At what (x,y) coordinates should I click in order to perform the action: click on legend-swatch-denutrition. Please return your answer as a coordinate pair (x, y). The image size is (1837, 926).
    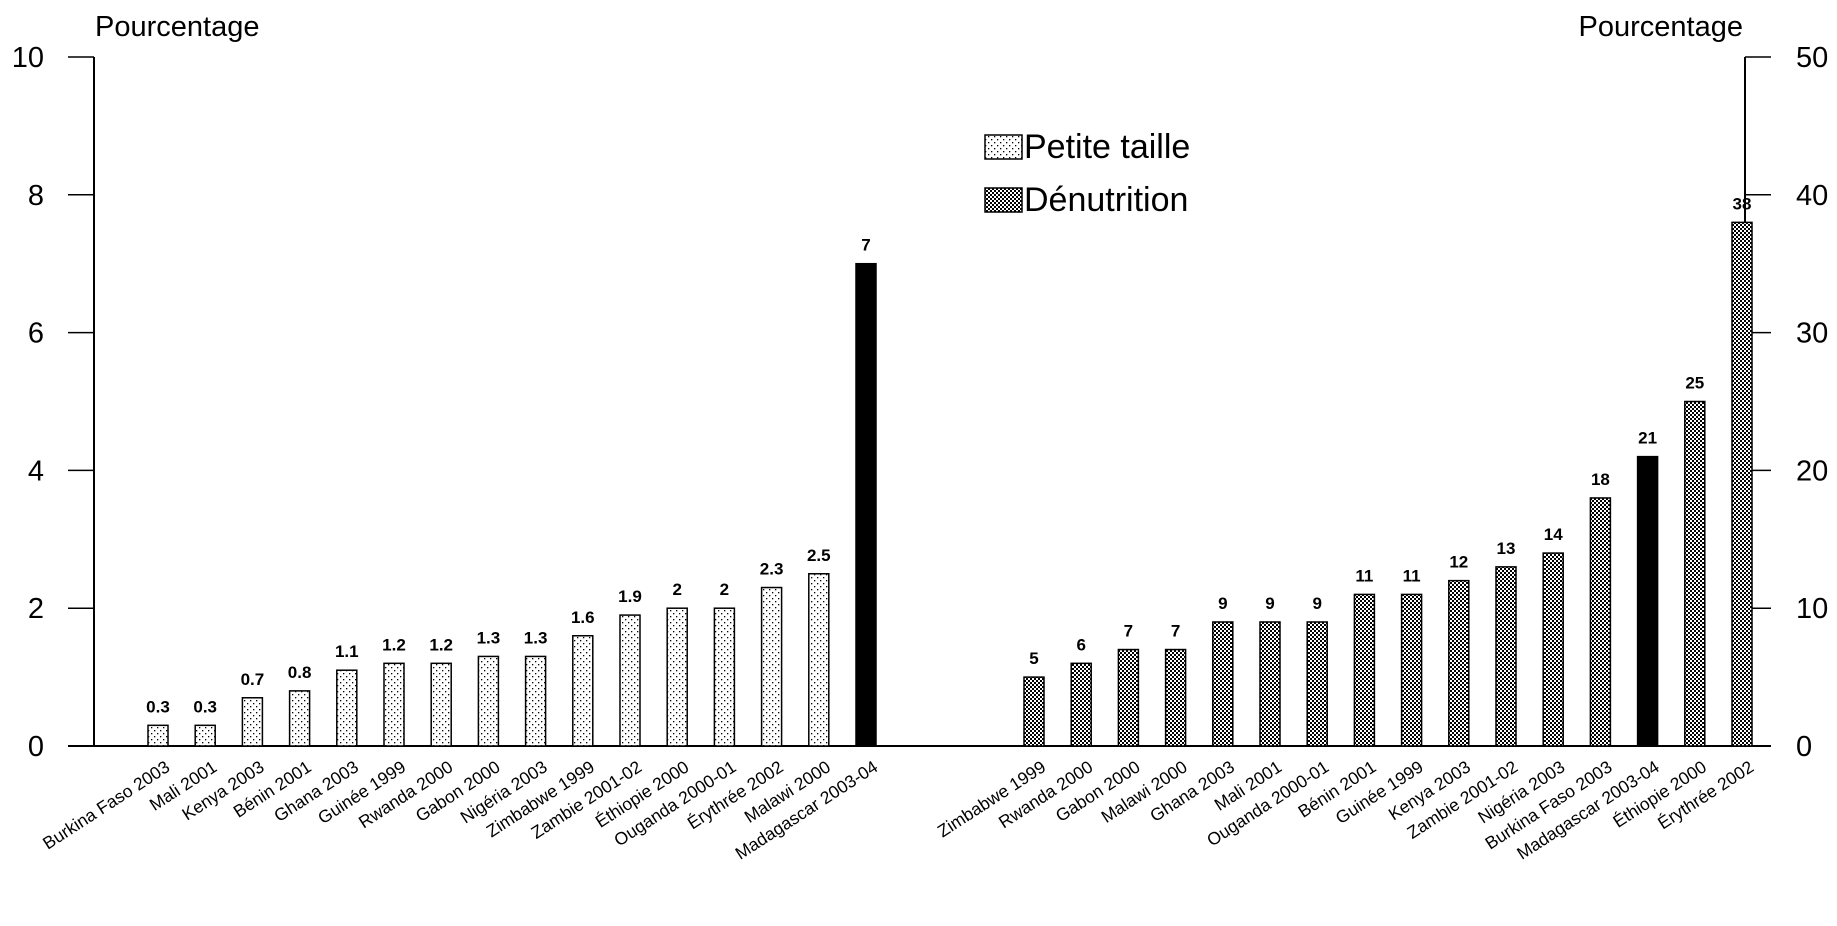
    Looking at the image, I should click on (1003, 200).